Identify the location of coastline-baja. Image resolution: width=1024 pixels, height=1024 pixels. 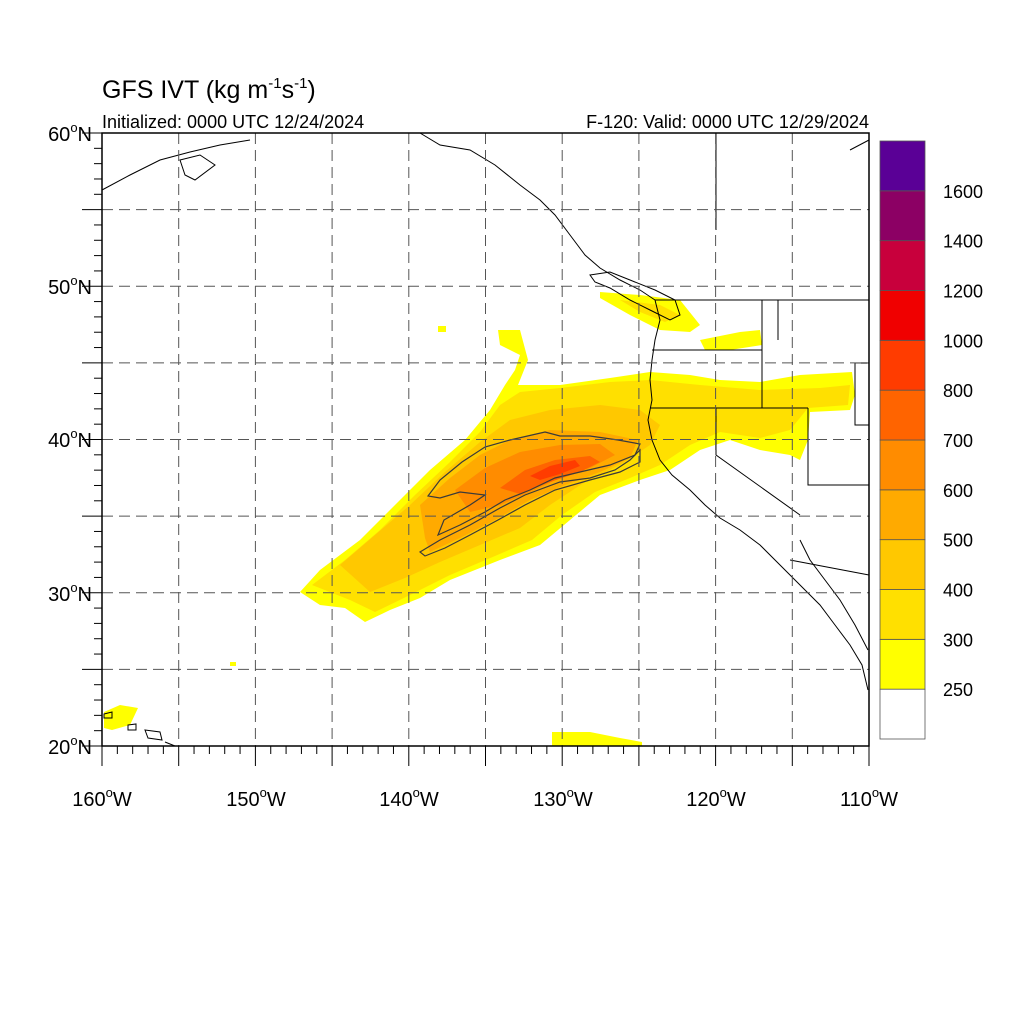
(834, 595).